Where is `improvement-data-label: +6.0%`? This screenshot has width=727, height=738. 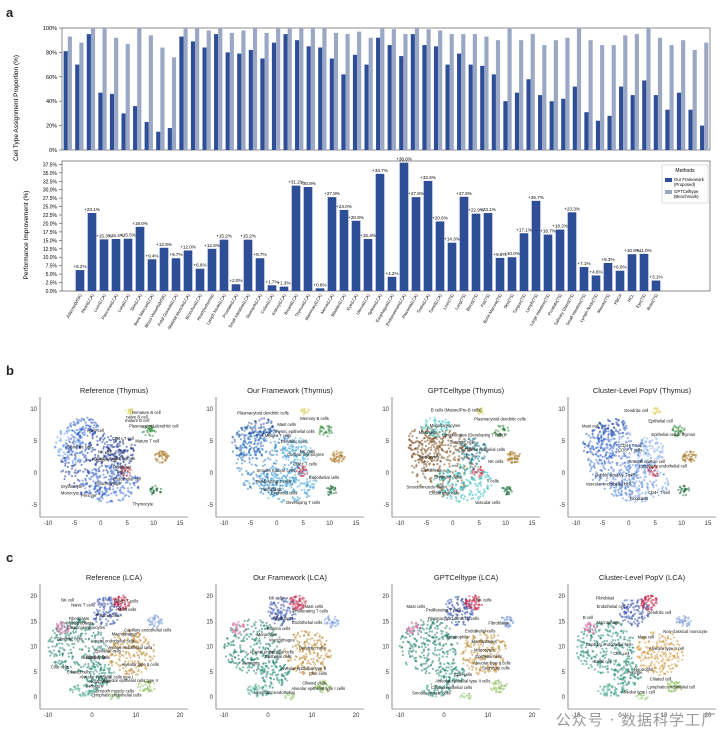
improvement-data-label: +6.0% is located at coordinates (619, 267).